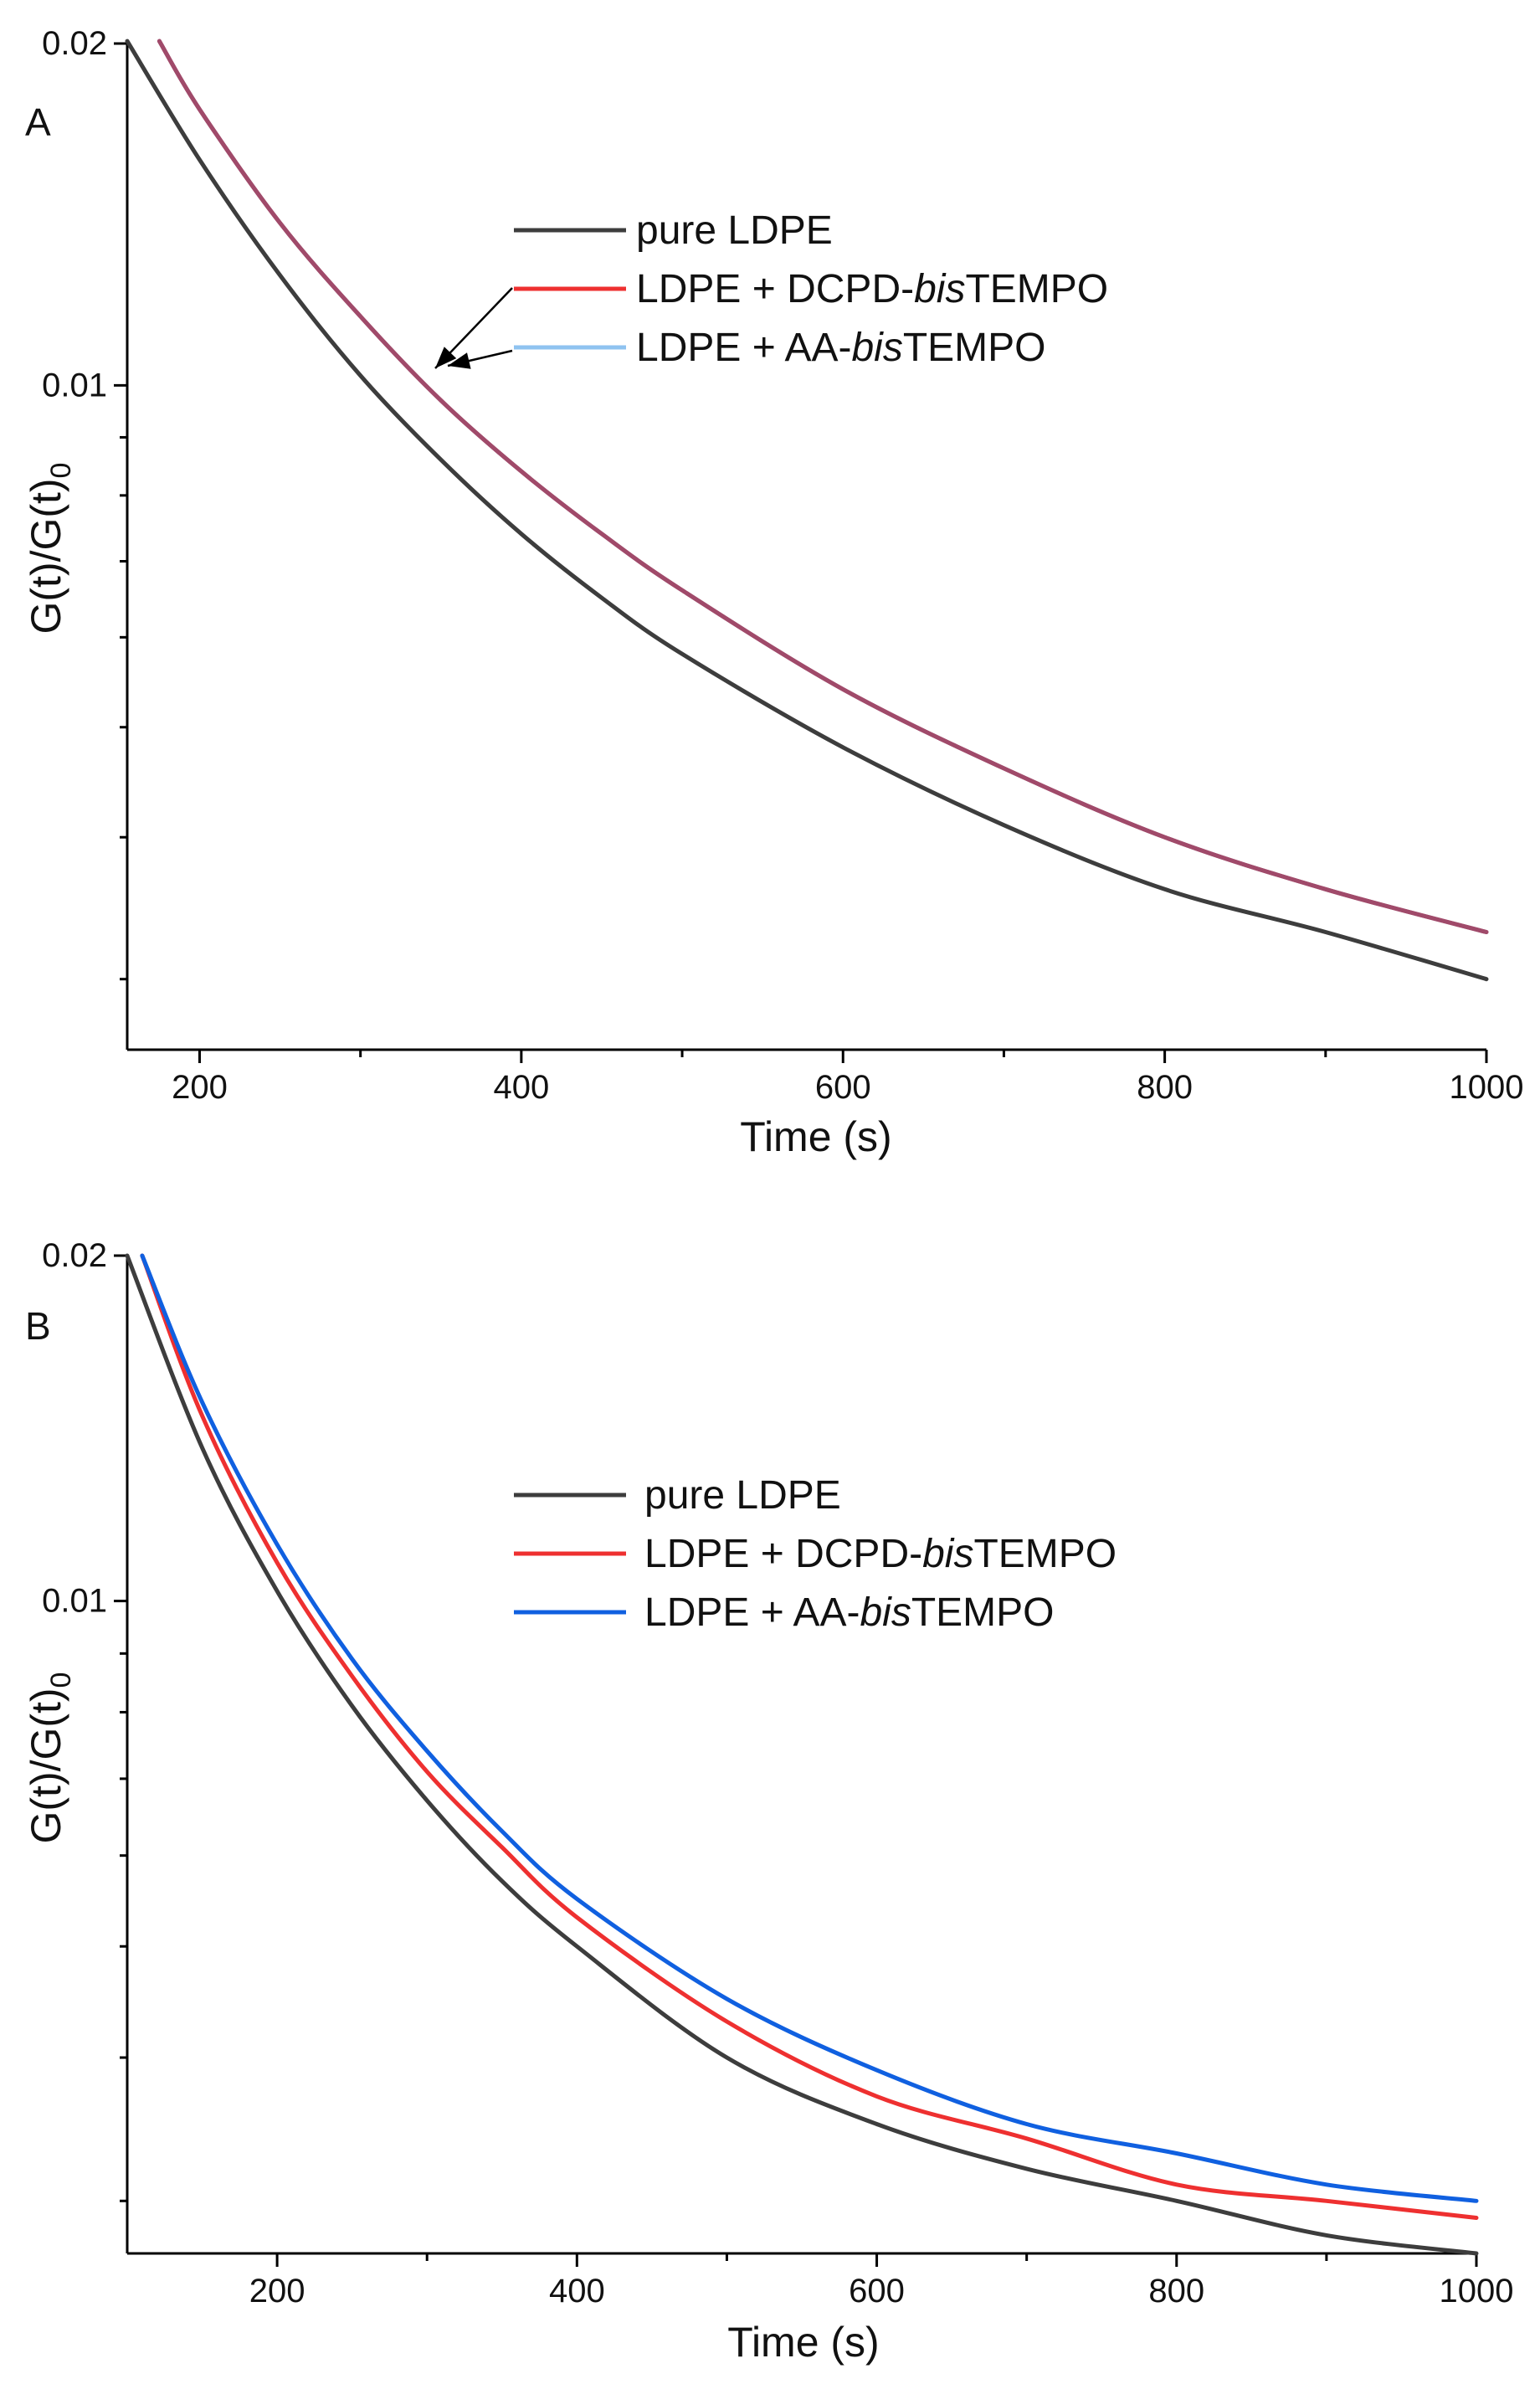  Describe the element at coordinates (38, 122) in the screenshot. I see `panel-label: A` at that location.